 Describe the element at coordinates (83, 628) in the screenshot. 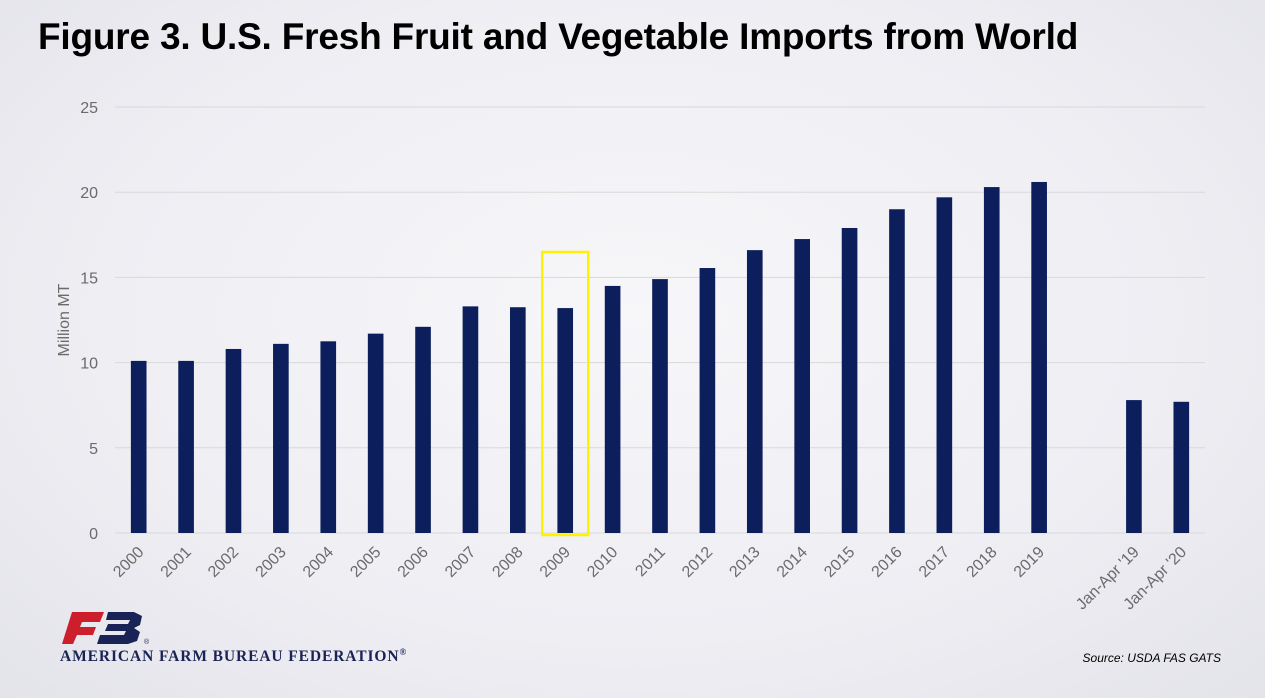

I see `logo-red-shape` at that location.